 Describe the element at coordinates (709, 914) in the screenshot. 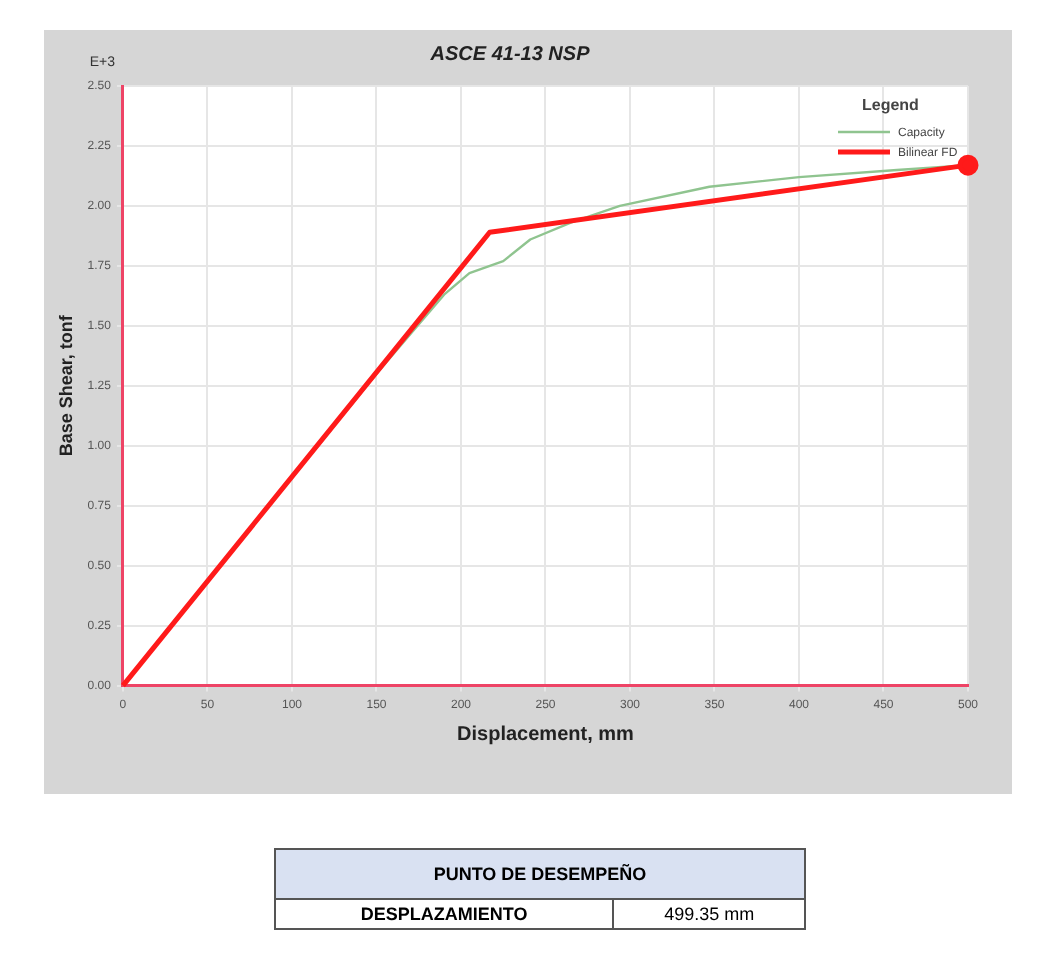

I see `text: 499.35 mm` at that location.